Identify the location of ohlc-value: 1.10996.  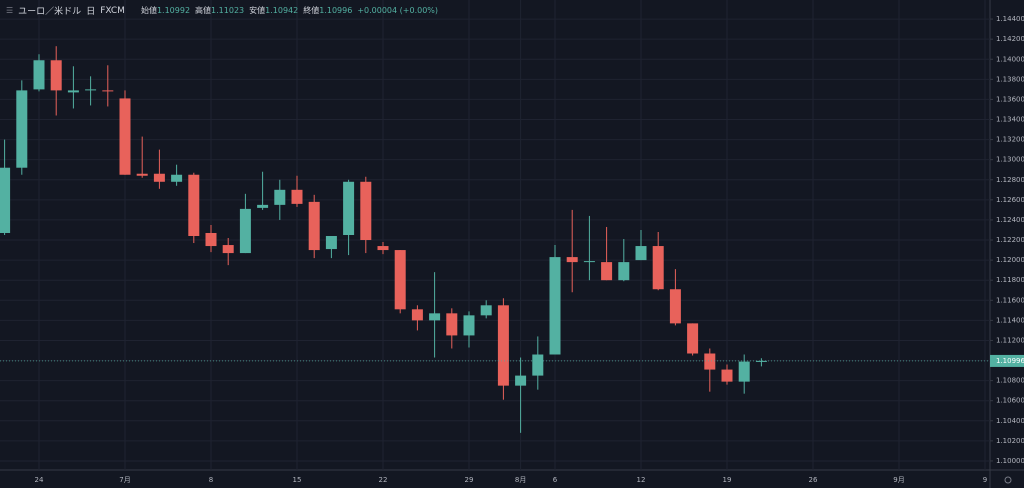
(336, 10).